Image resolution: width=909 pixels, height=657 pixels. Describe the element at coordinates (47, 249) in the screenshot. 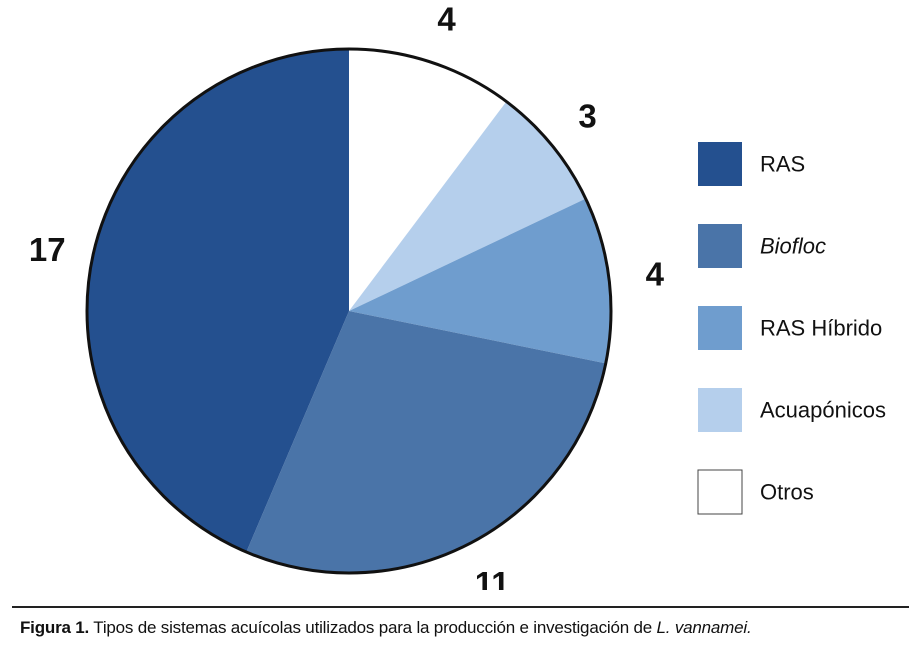

I see `data-label-ras: 17` at that location.